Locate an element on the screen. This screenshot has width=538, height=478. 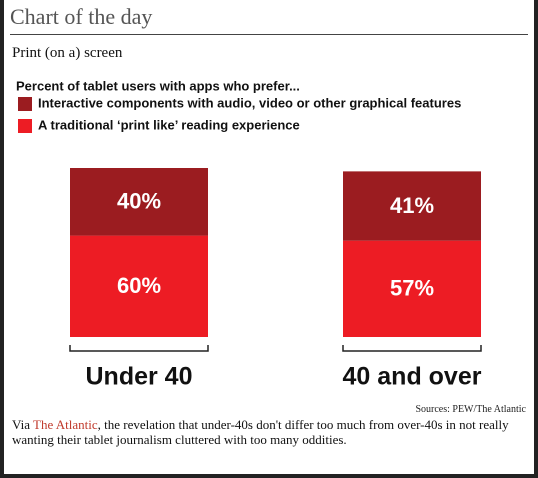
source: Sources: PEW/The Atlantic is located at coordinates (470, 409).